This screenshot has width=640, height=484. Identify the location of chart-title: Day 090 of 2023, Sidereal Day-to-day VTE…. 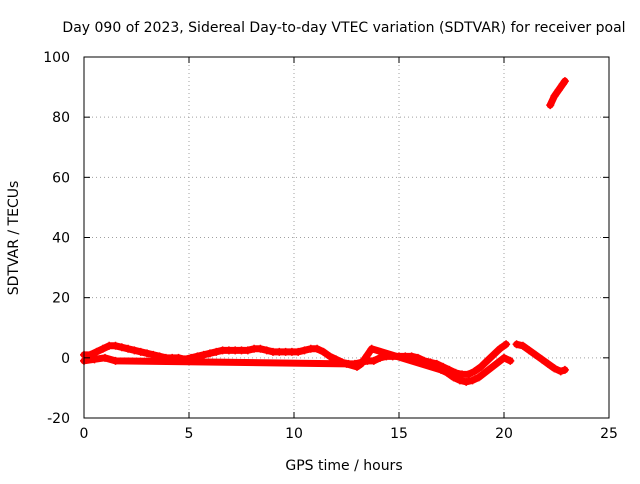
(343, 28).